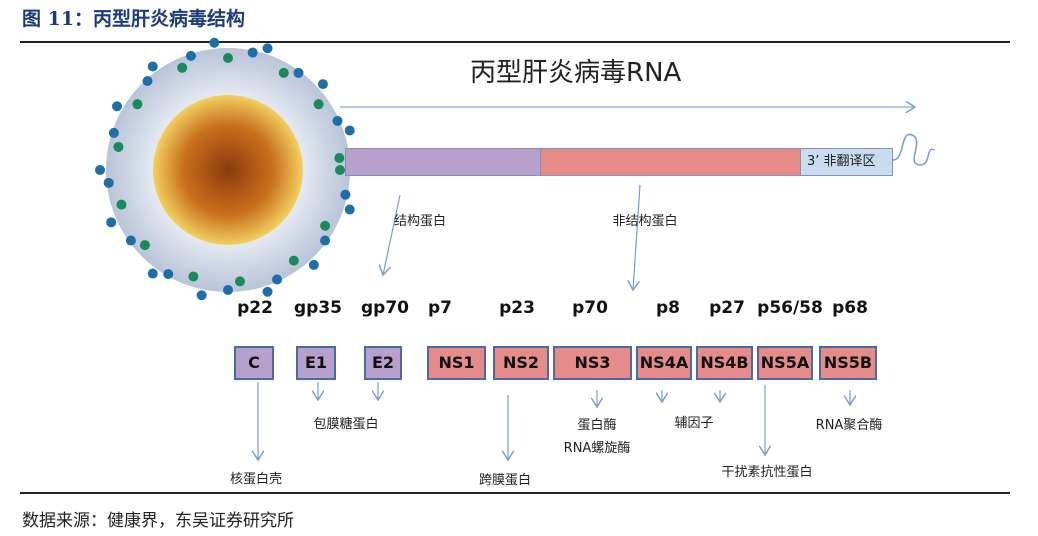 The height and width of the screenshot is (536, 1038). What do you see at coordinates (727, 308) in the screenshot?
I see `protein-weight: p27` at bounding box center [727, 308].